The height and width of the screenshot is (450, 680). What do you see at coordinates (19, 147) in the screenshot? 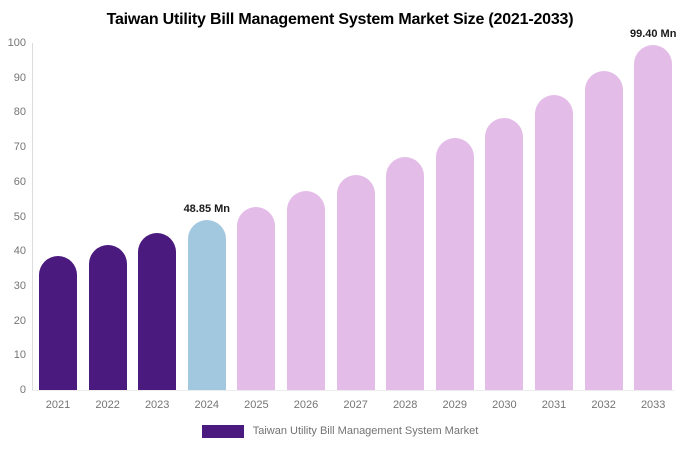
I see `y-tick-label: 70` at bounding box center [19, 147].